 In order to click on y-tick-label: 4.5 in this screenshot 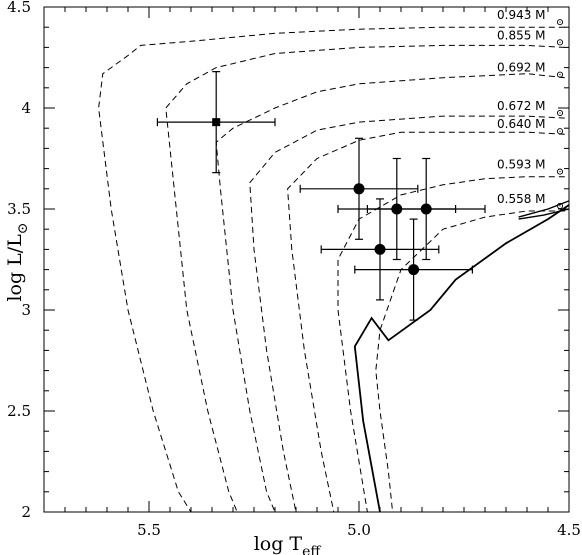, I will do `click(19, 8)`.